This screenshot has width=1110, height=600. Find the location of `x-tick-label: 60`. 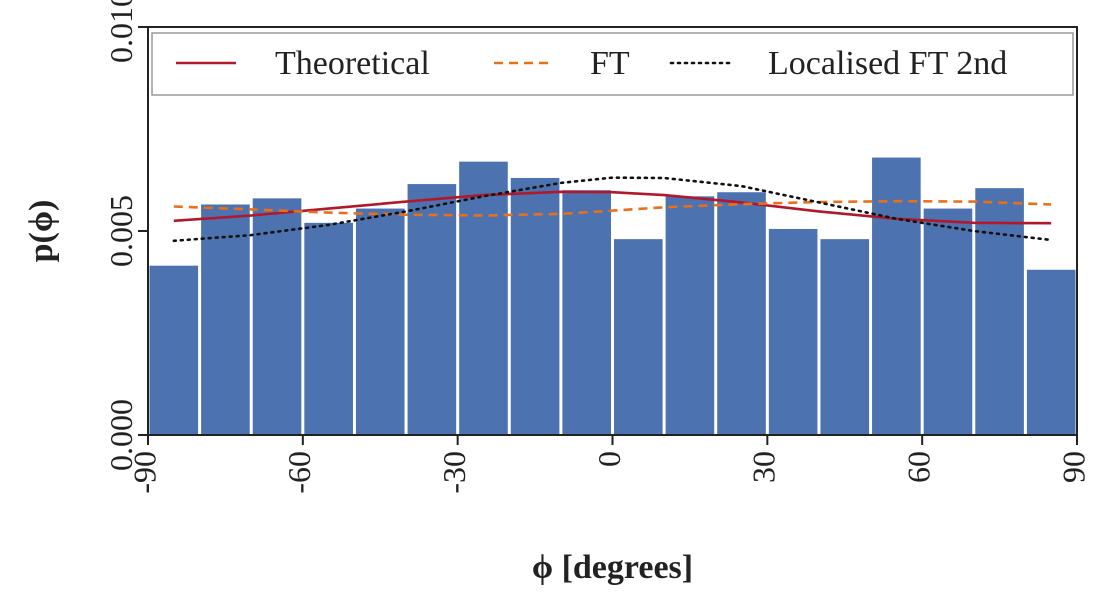

x-tick-label: 60 is located at coordinates (919, 467).